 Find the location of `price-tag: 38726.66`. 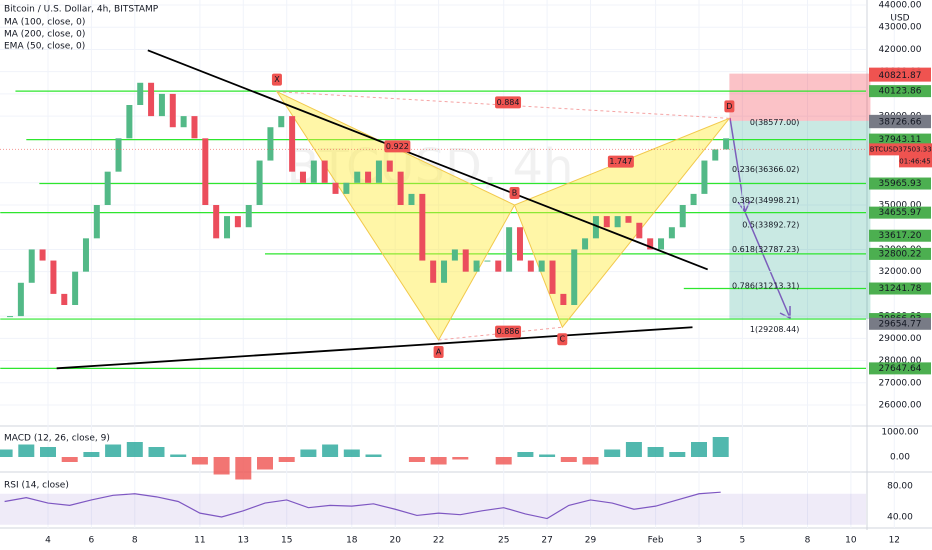

price-tag: 38726.66 is located at coordinates (900, 123).